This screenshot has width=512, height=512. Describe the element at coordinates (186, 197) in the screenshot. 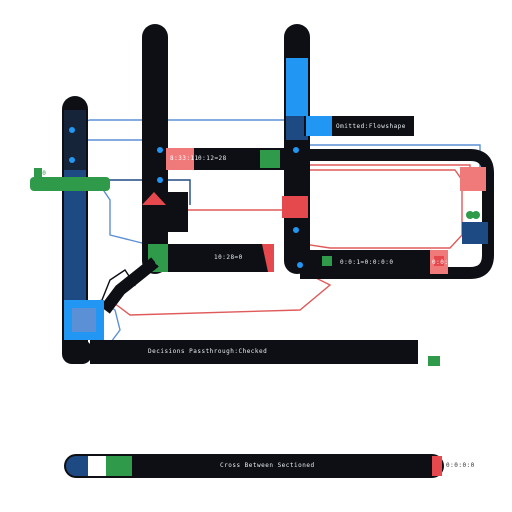

I see `node-icons` at that location.